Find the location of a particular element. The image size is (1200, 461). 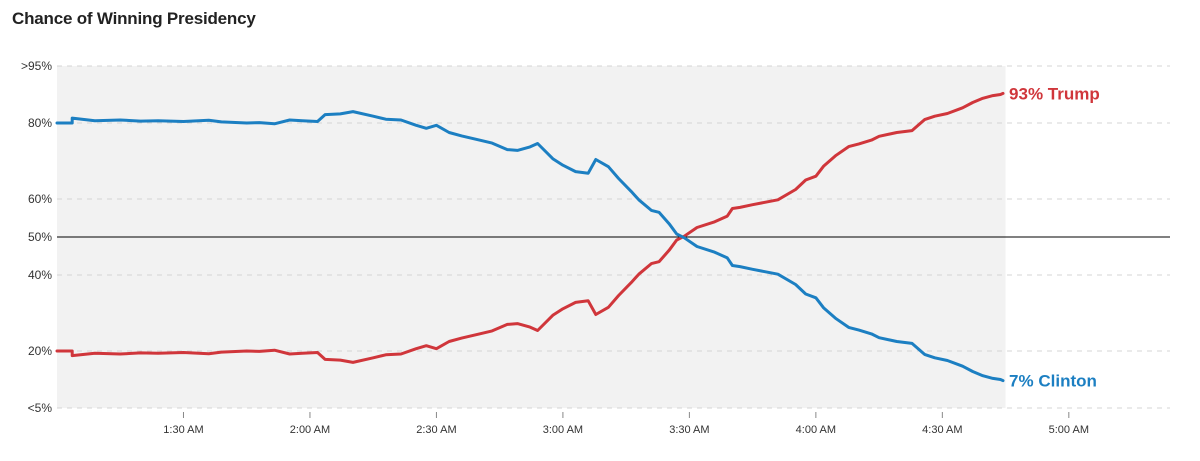

x-tick-label: 3:30 AM is located at coordinates (689, 430).